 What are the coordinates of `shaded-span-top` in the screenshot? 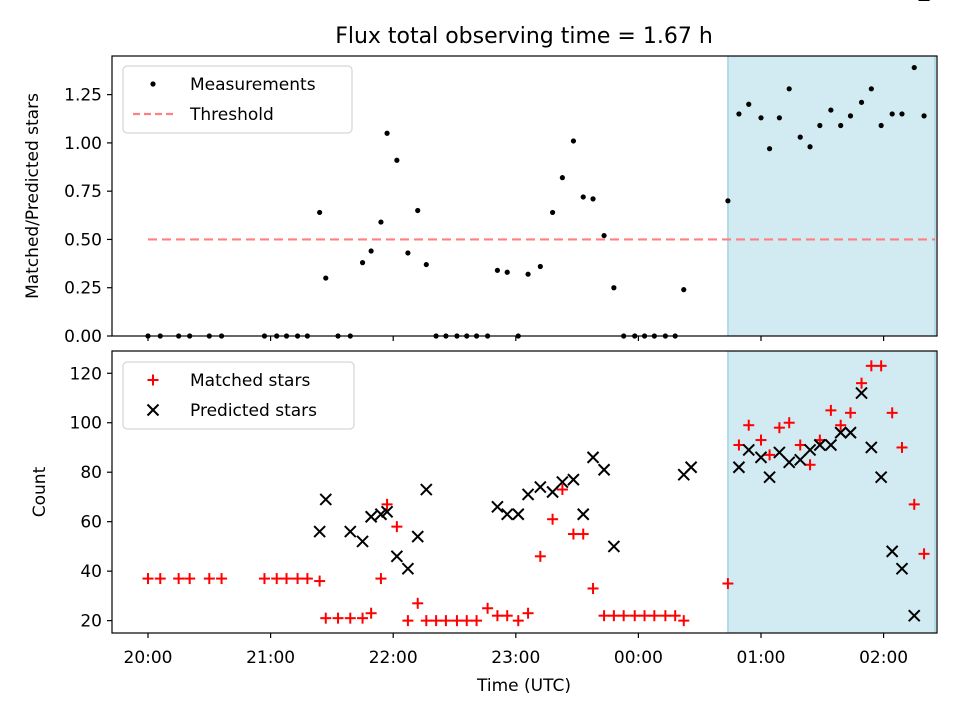 It's located at (831, 196).